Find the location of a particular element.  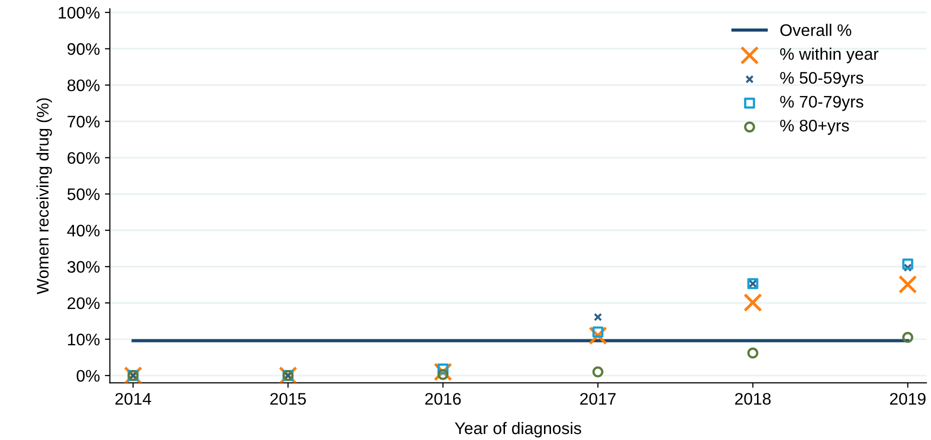

legend-label: % within year is located at coordinates (829, 56).